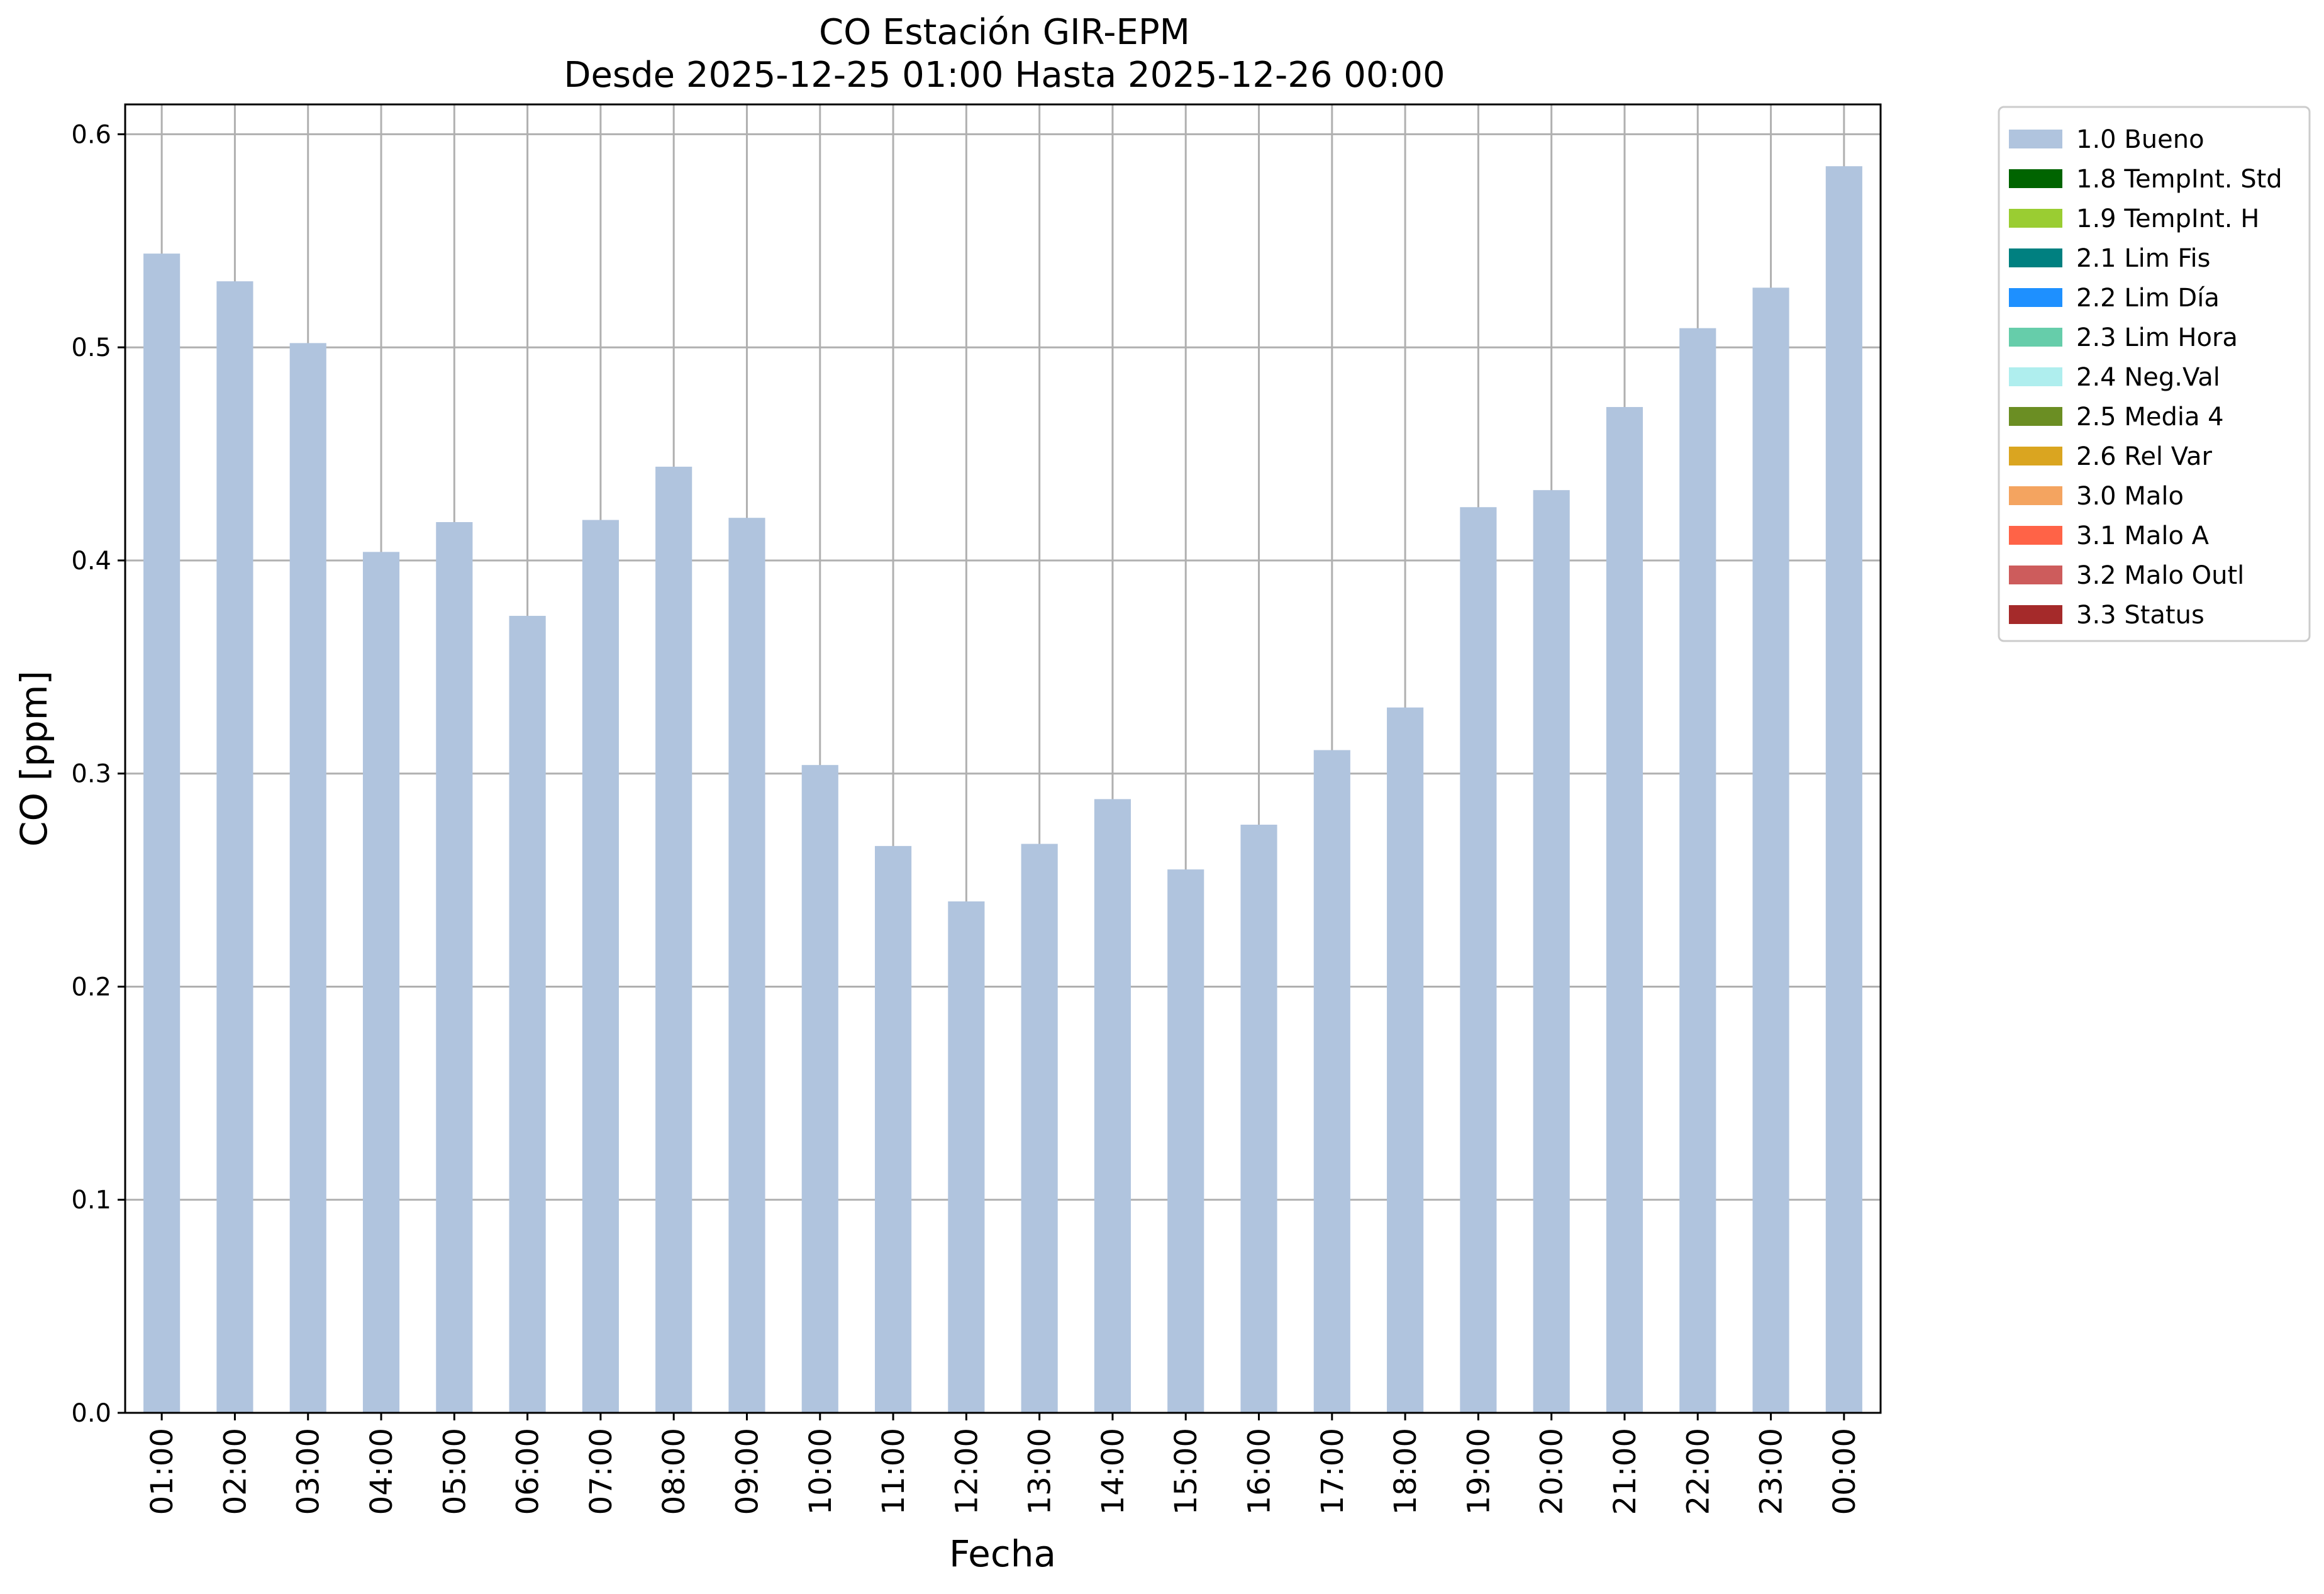  Describe the element at coordinates (91, 1414) in the screenshot. I see `y-tick-label: 0.0` at that location.